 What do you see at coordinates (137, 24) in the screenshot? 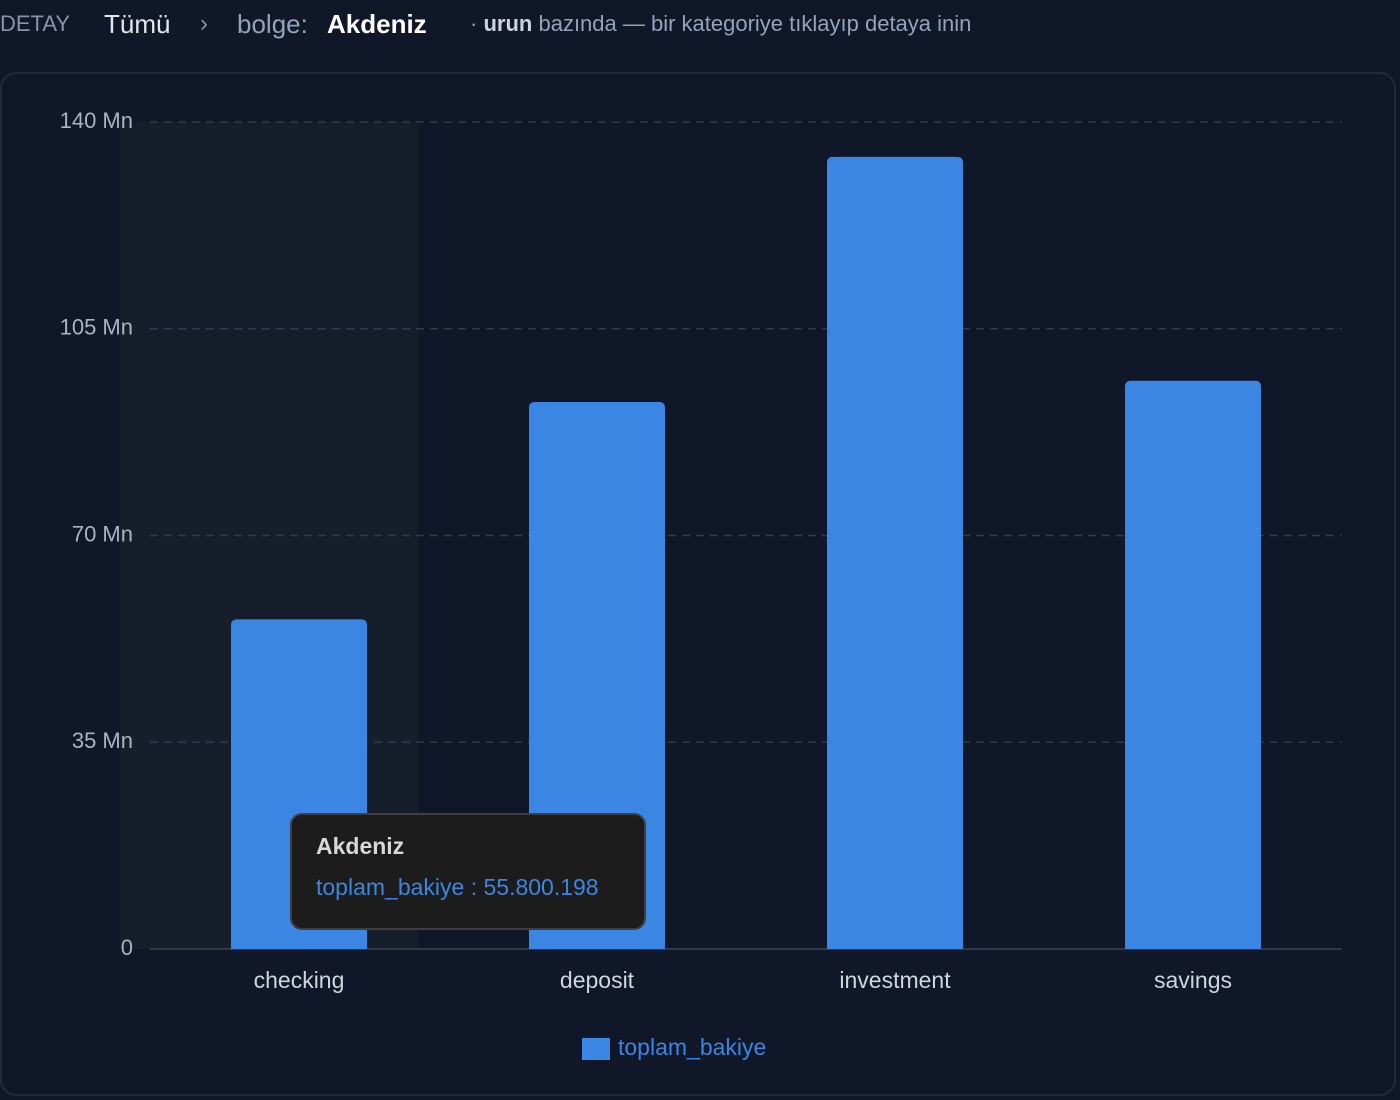
I see `breadcrumb-root: Tümü` at bounding box center [137, 24].